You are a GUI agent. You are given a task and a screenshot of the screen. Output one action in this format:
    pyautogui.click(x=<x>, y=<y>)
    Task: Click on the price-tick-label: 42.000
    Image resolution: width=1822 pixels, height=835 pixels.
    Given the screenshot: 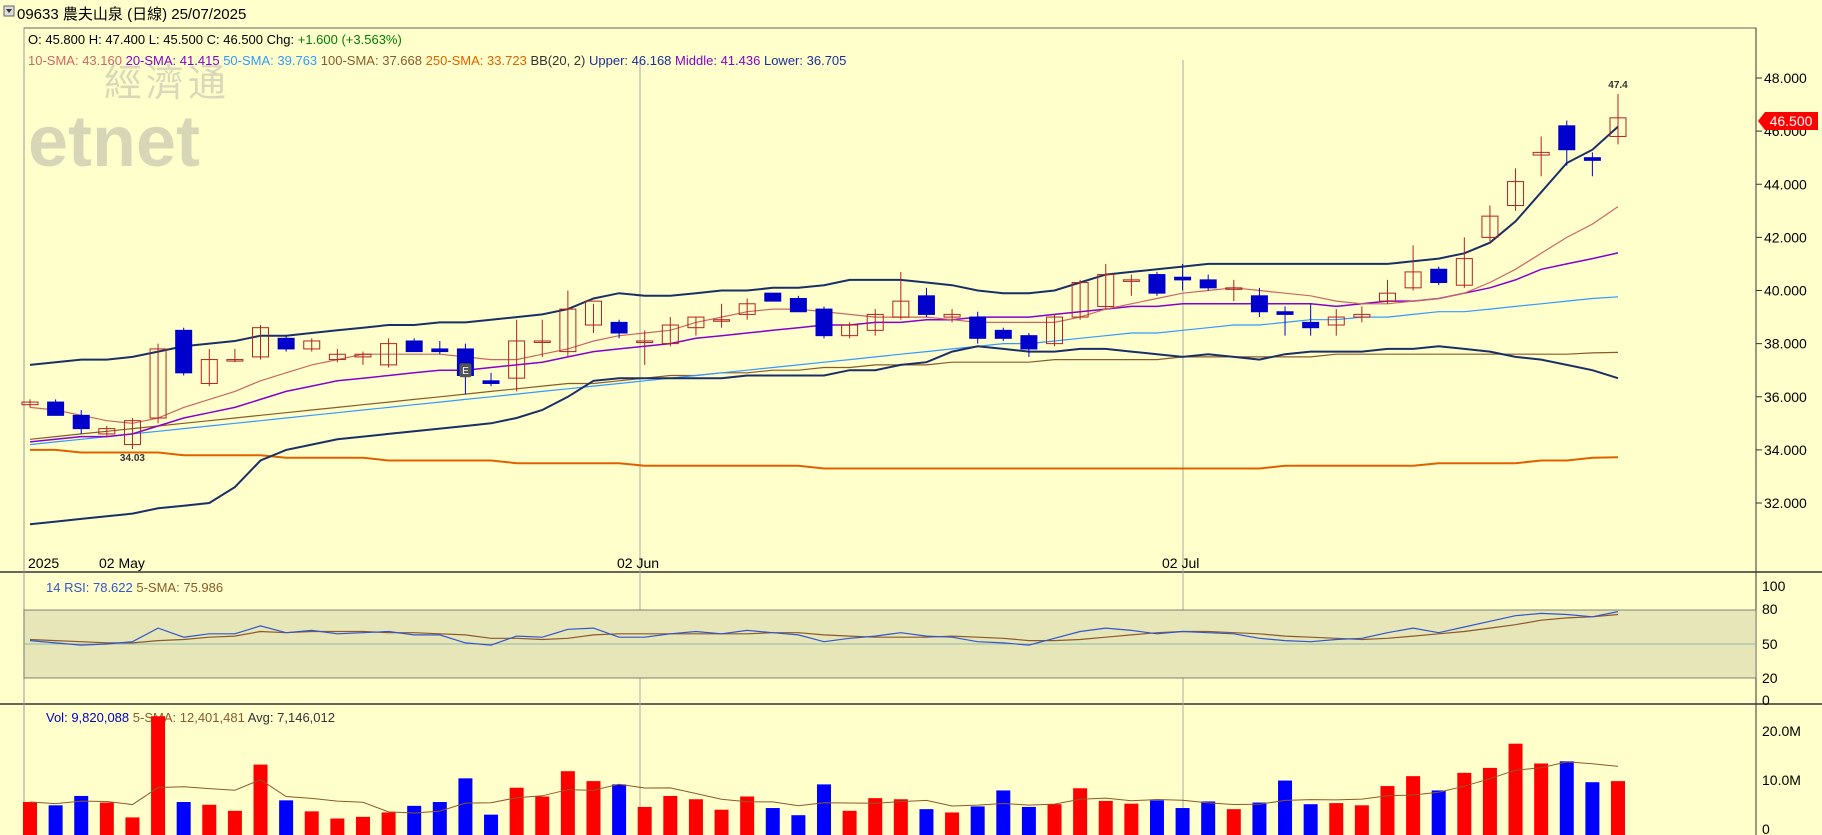 What is the action you would take?
    pyautogui.click(x=1785, y=237)
    